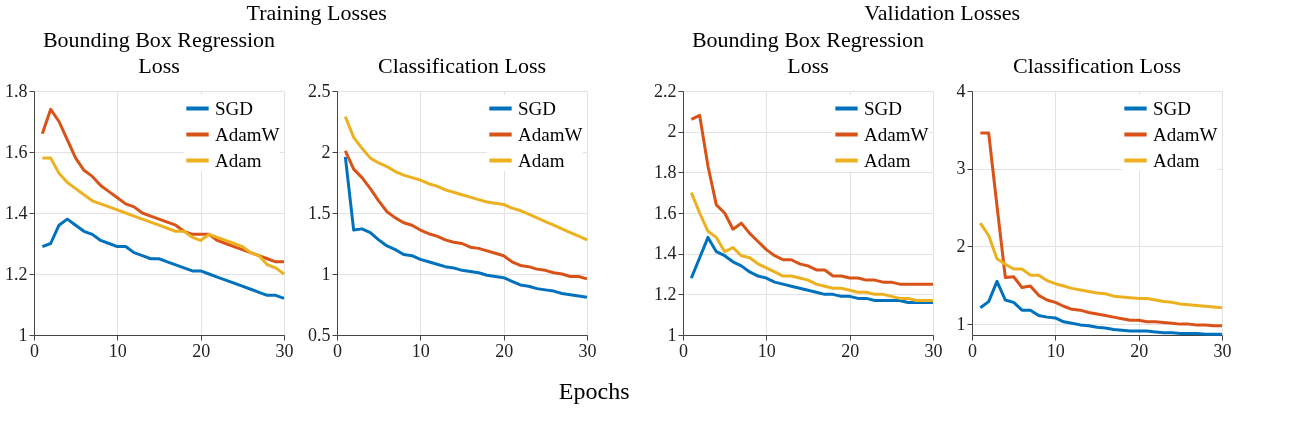 This screenshot has height=439, width=1296. Describe the element at coordinates (961, 90) in the screenshot. I see `y-tick-label: 4` at that location.